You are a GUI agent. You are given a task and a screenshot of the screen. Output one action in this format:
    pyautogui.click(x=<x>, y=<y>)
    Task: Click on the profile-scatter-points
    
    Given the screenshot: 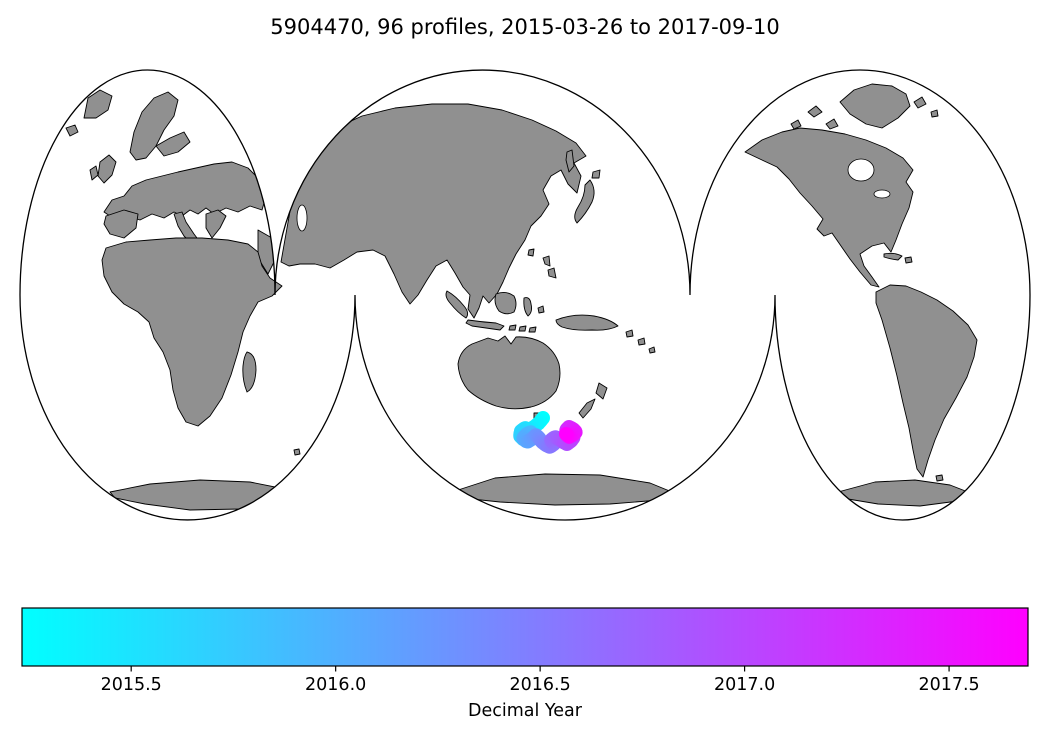 What is the action you would take?
    pyautogui.click(x=548, y=432)
    